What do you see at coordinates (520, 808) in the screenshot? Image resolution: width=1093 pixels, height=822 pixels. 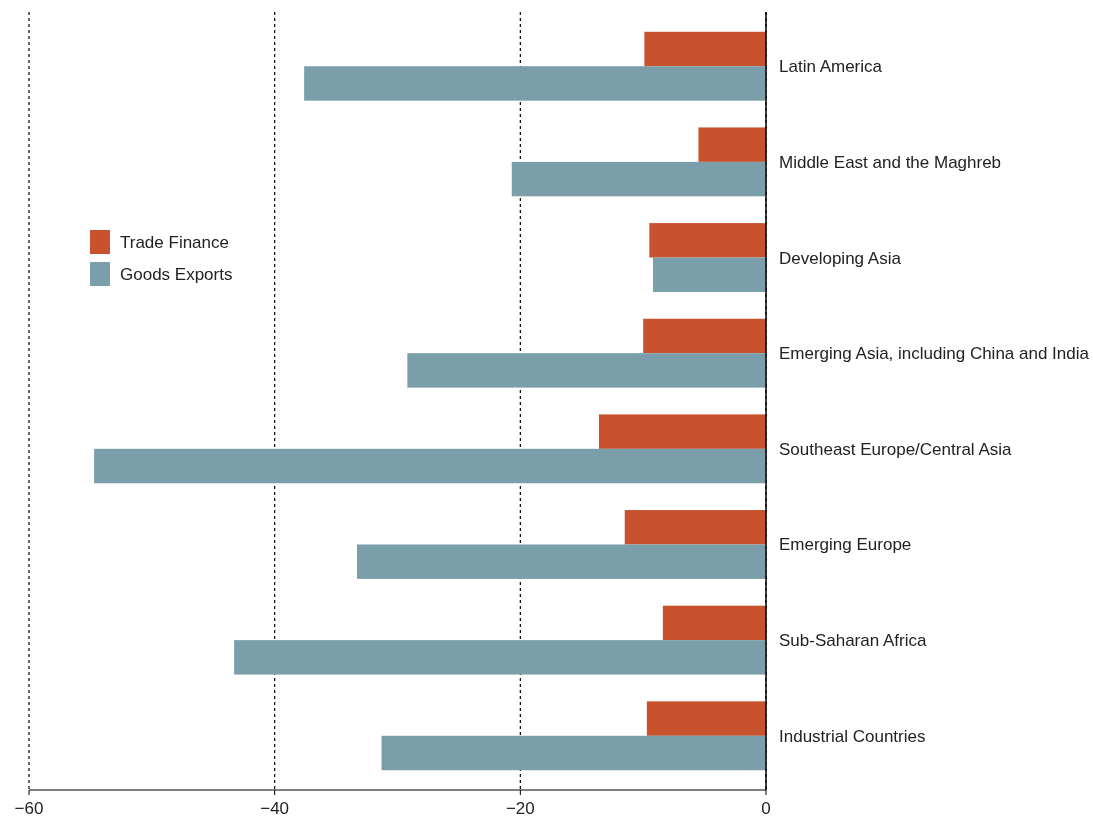 I see `x-tick-label: −20` at bounding box center [520, 808].